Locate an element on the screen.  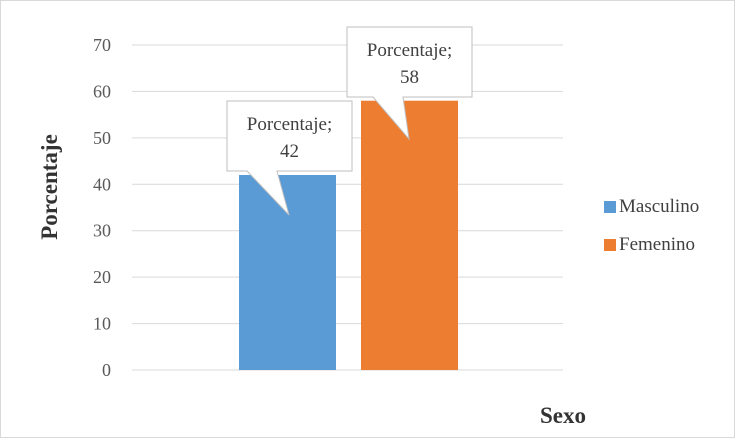
y-tick-label: 70 is located at coordinates (102, 45).